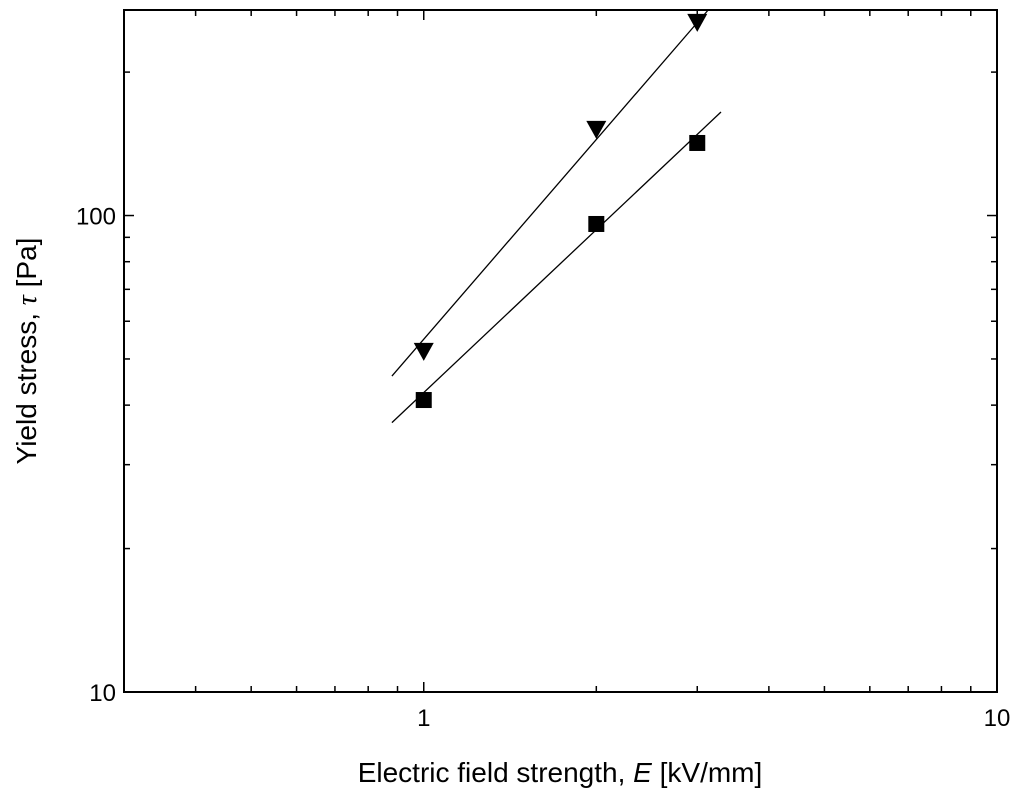 The height and width of the screenshot is (794, 1018). I want to click on data-markers, so click(560, 211).